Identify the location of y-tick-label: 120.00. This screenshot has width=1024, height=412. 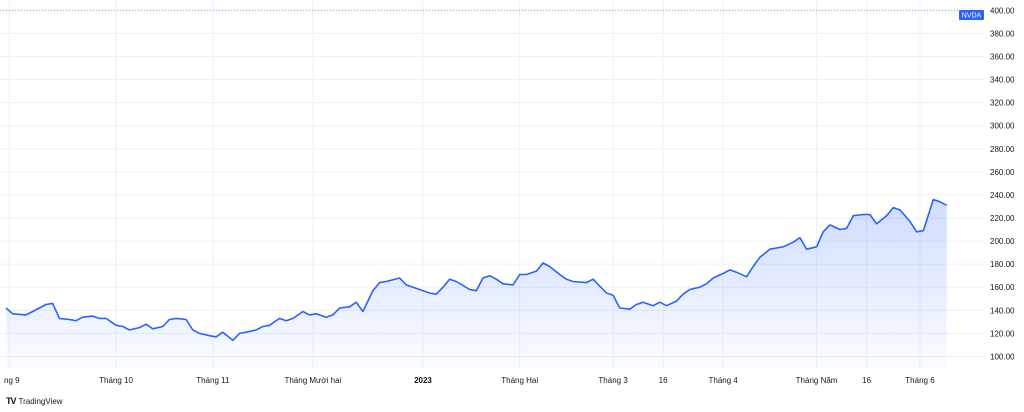
(1002, 333).